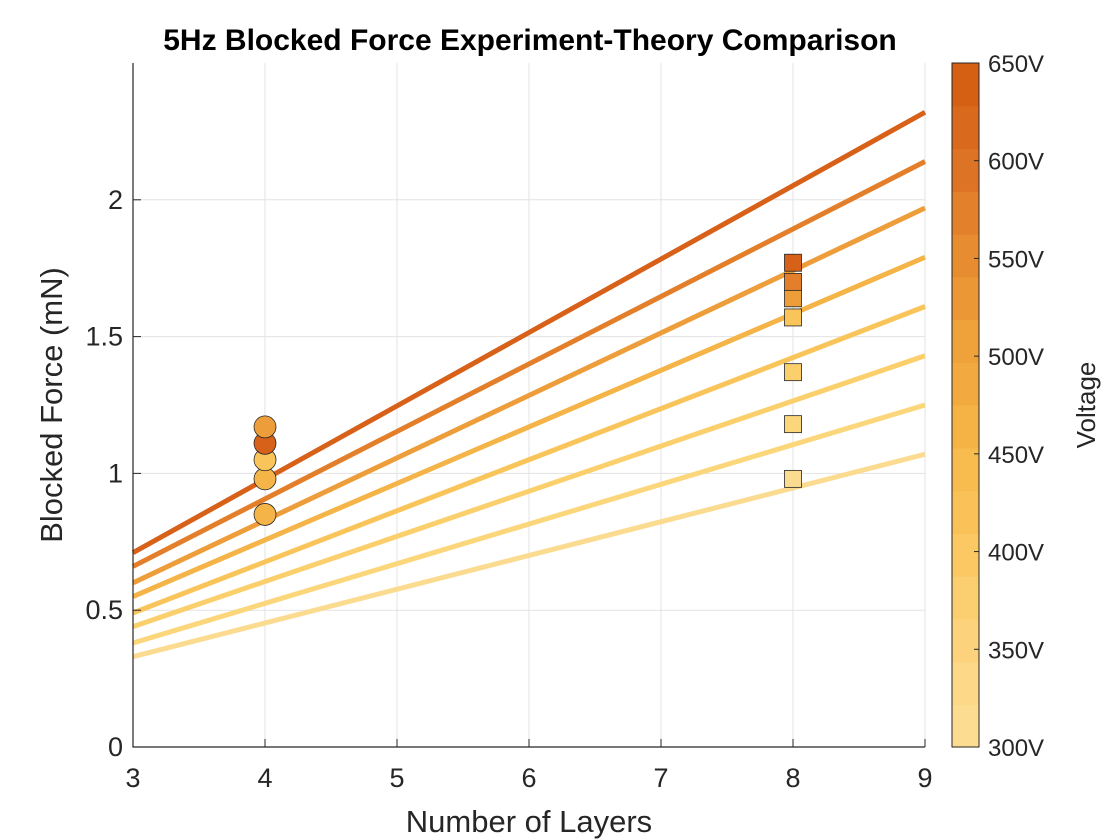 The width and height of the screenshot is (1120, 840). What do you see at coordinates (997, 406) in the screenshot?
I see `colorbar: 300V 350V 400V 450V 500V 550V 600V 650V` at bounding box center [997, 406].